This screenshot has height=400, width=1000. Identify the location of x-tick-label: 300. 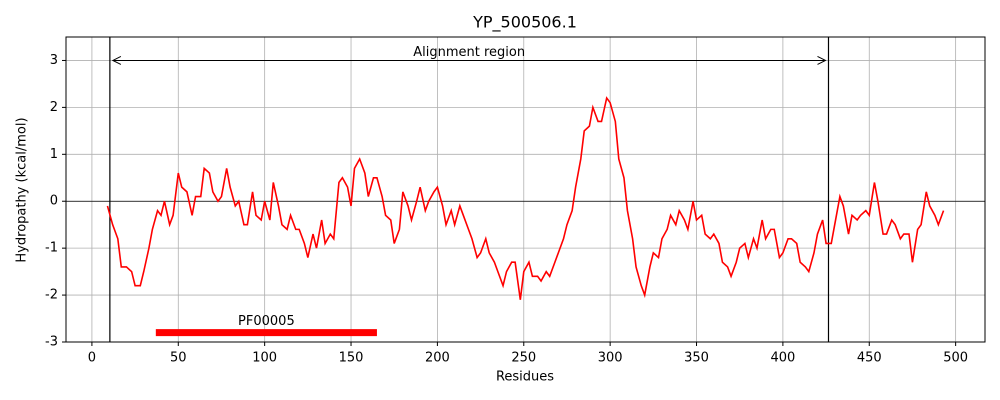
(610, 358).